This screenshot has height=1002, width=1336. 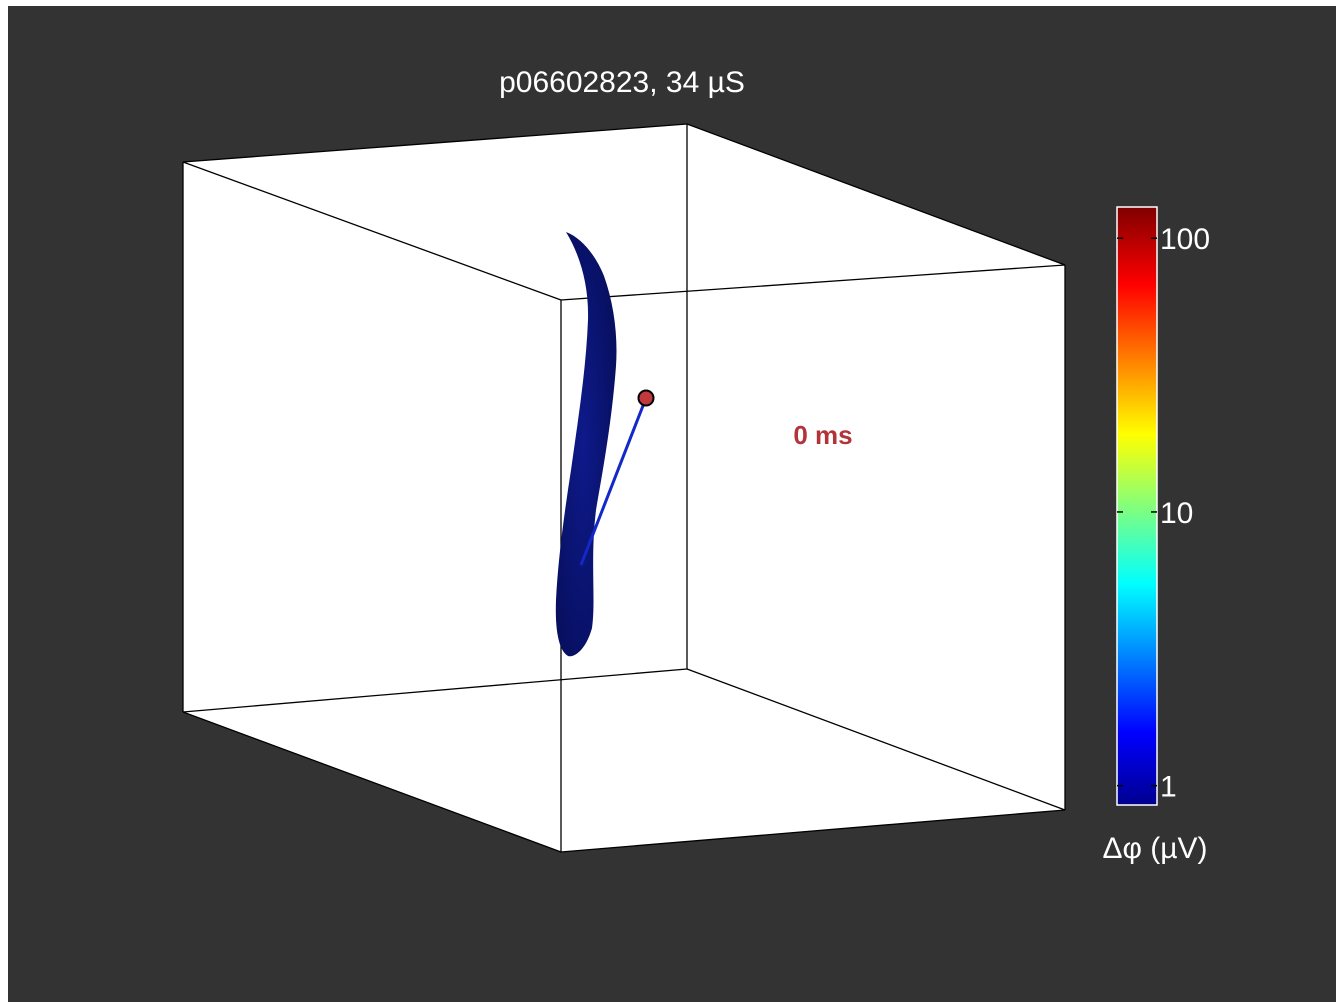 I want to click on colorbar: 1 10 100 Δφ (µV), so click(x=1156, y=535).